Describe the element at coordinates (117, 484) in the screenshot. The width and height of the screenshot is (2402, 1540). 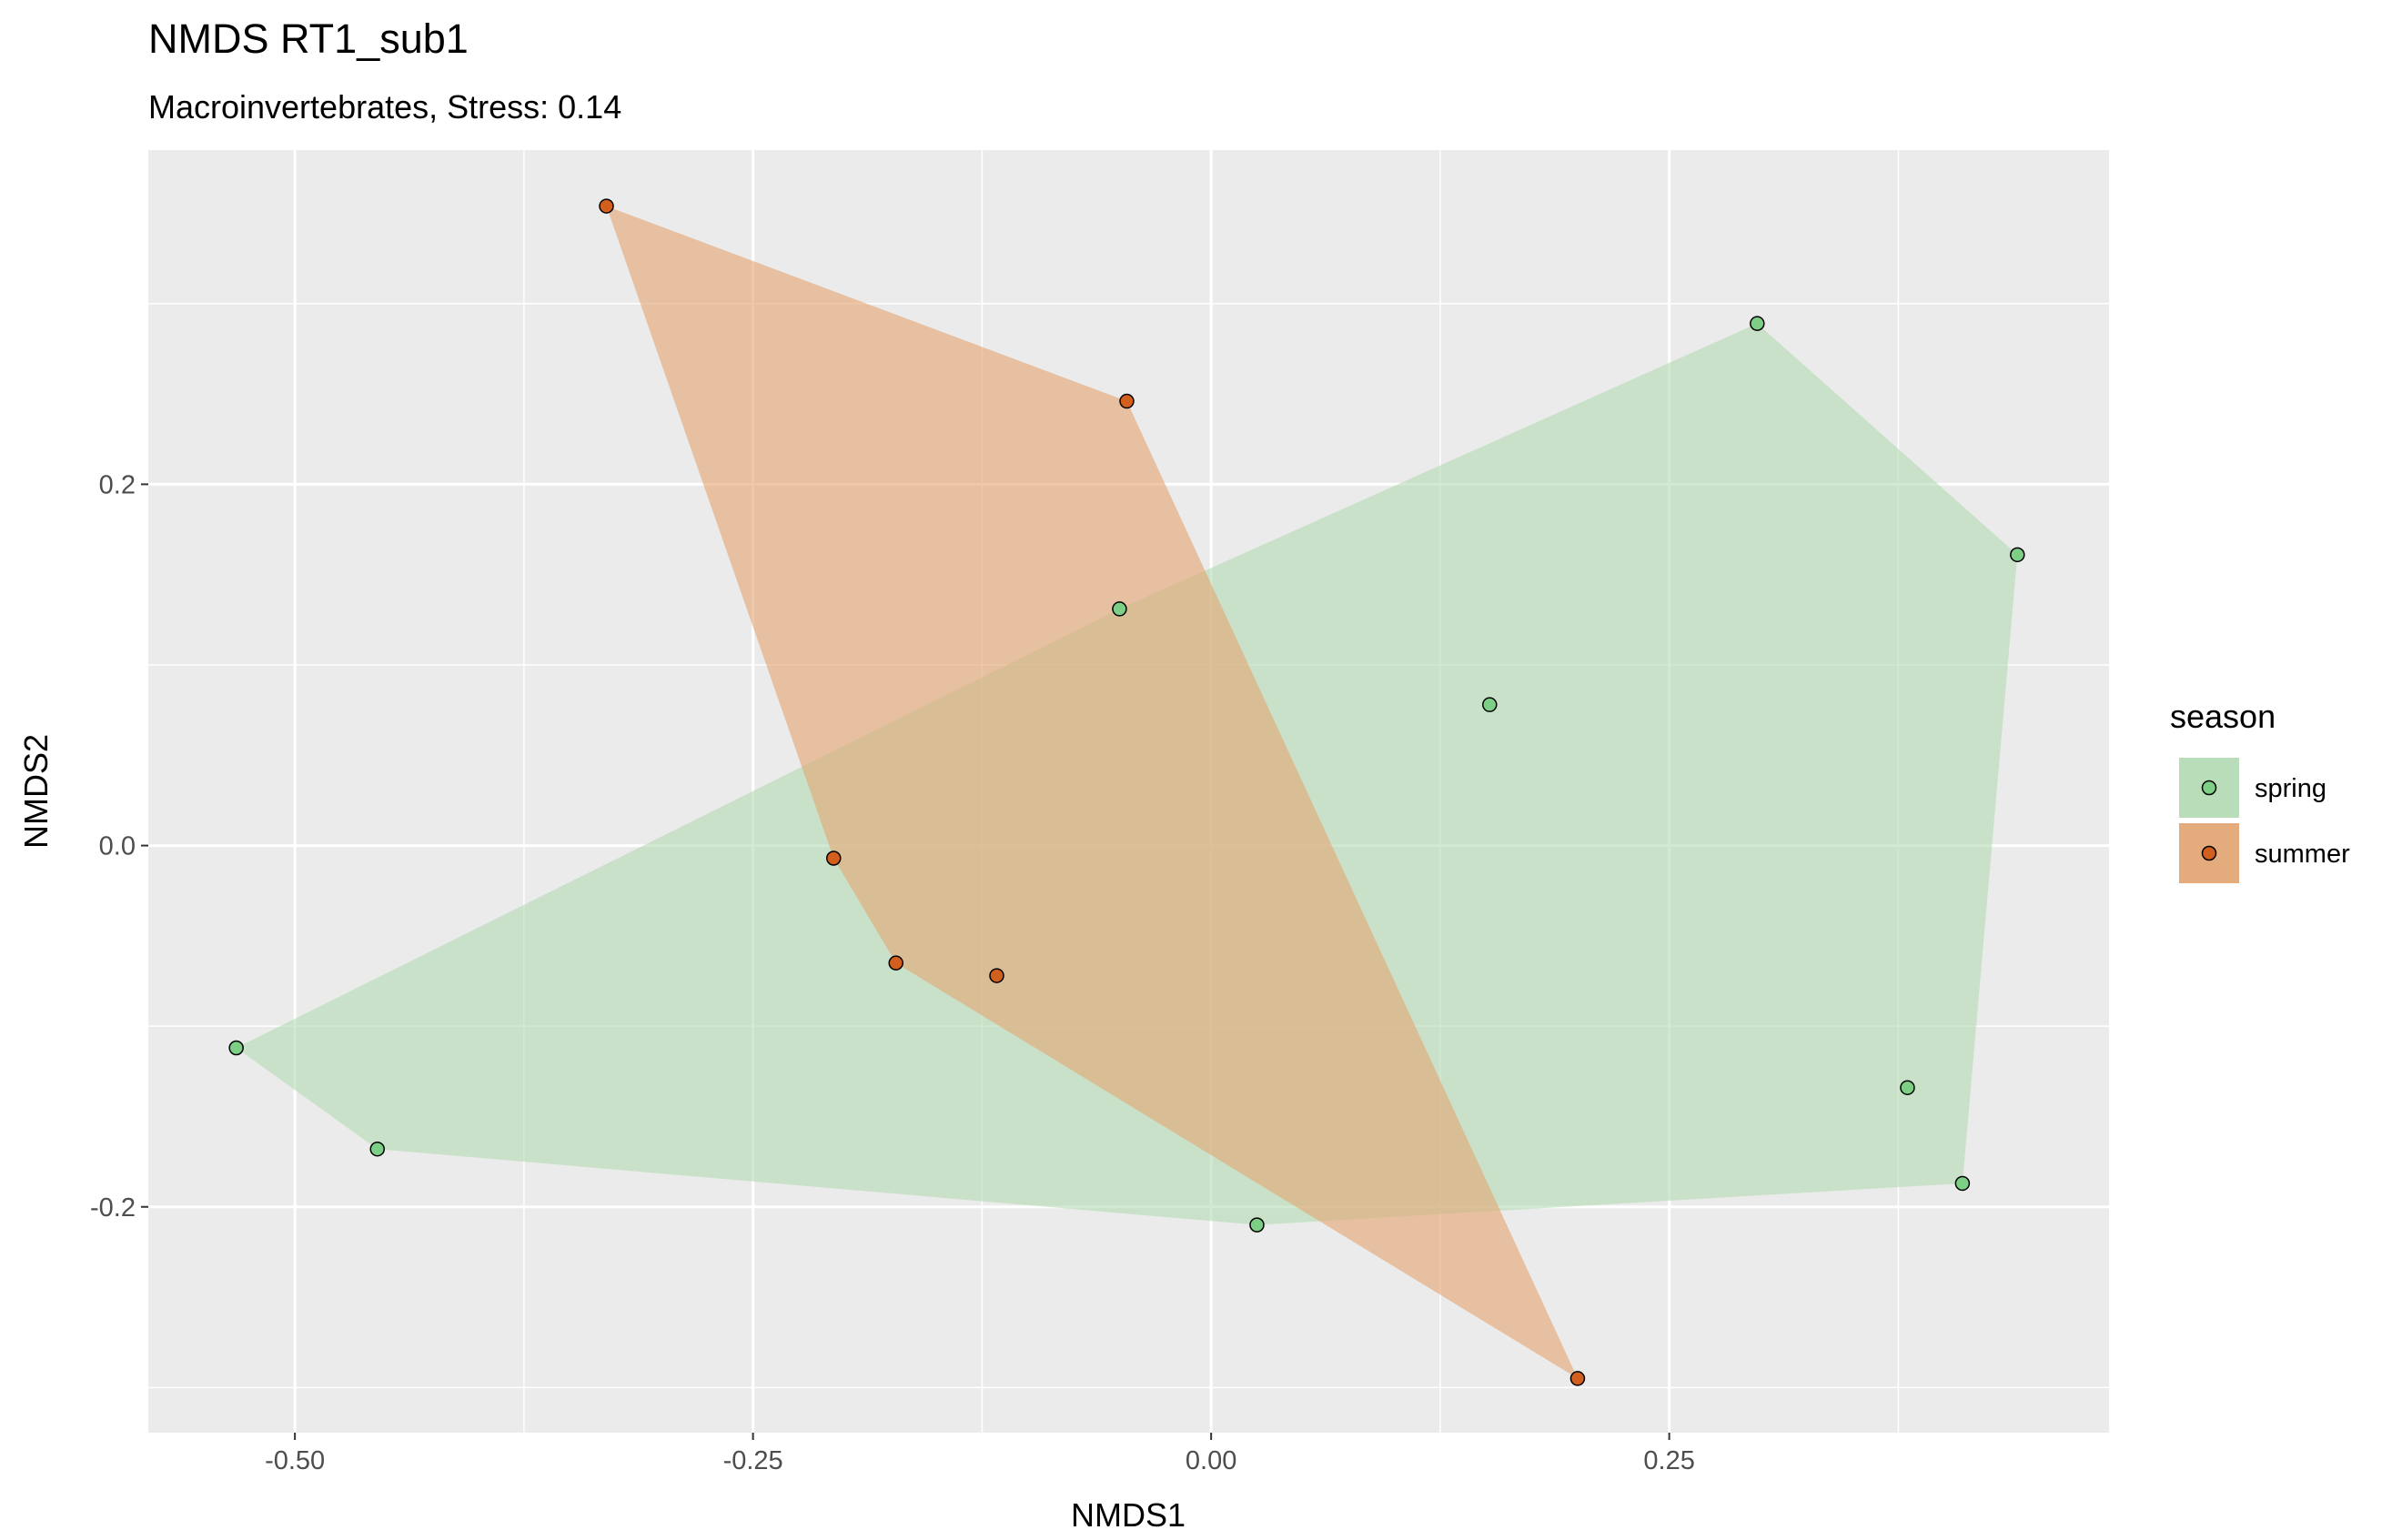
I see `y-tick-label: 0.2` at that location.